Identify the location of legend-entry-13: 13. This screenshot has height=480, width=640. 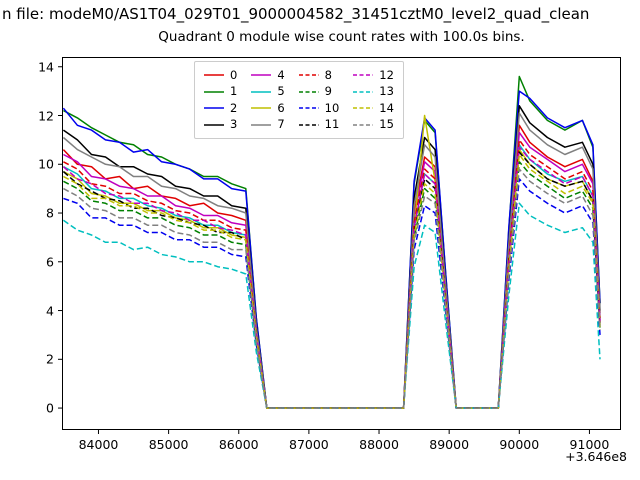
(373, 92).